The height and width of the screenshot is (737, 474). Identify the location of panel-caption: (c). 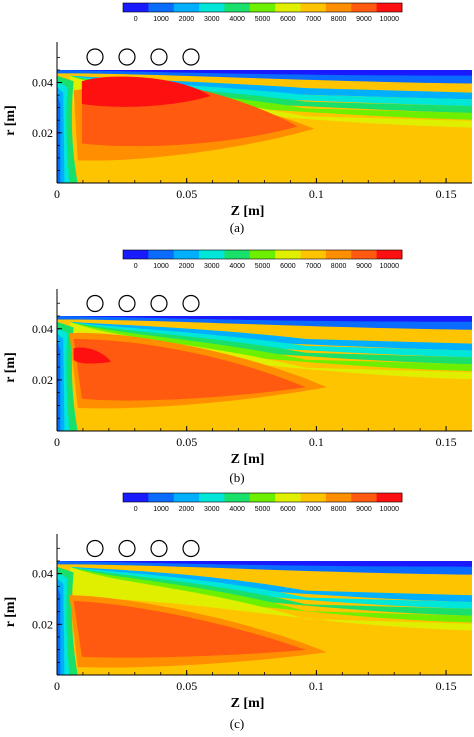
(237, 723).